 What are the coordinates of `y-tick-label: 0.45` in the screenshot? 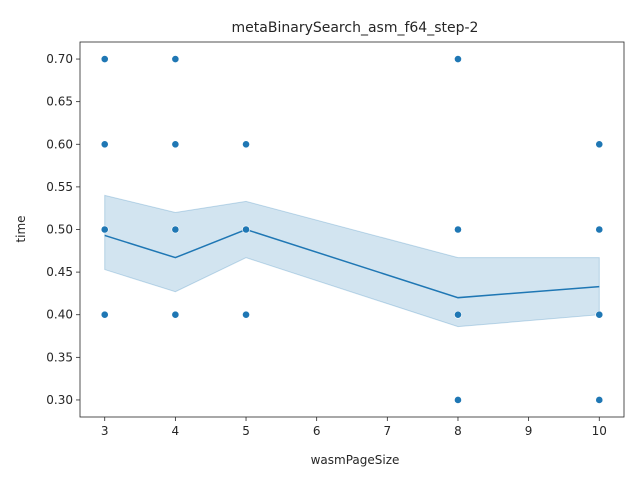 It's located at (59, 272).